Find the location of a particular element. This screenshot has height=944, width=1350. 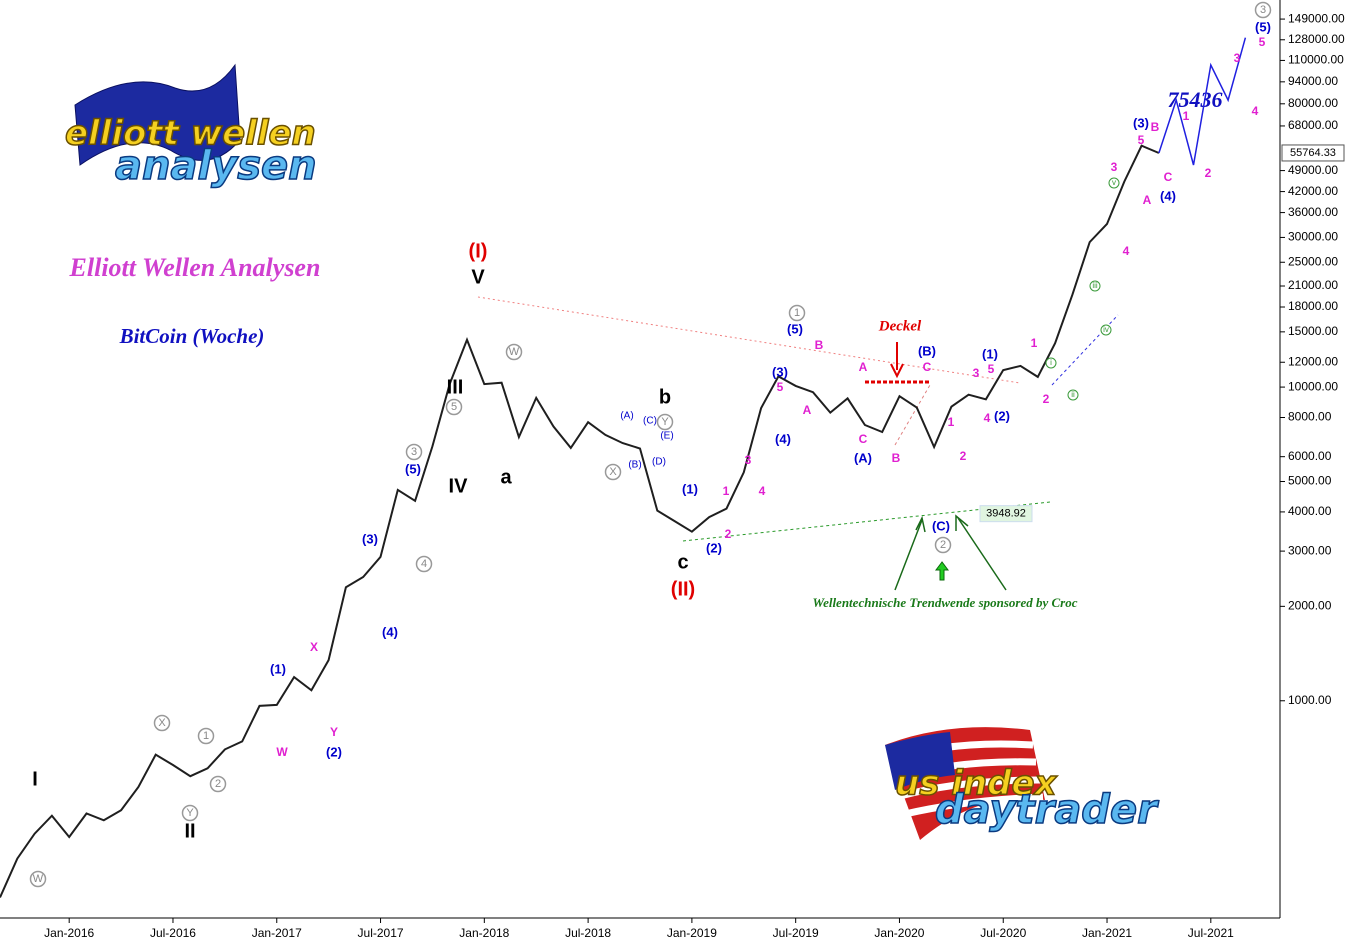

y-tick-label: 80000.00 is located at coordinates (1313, 103).